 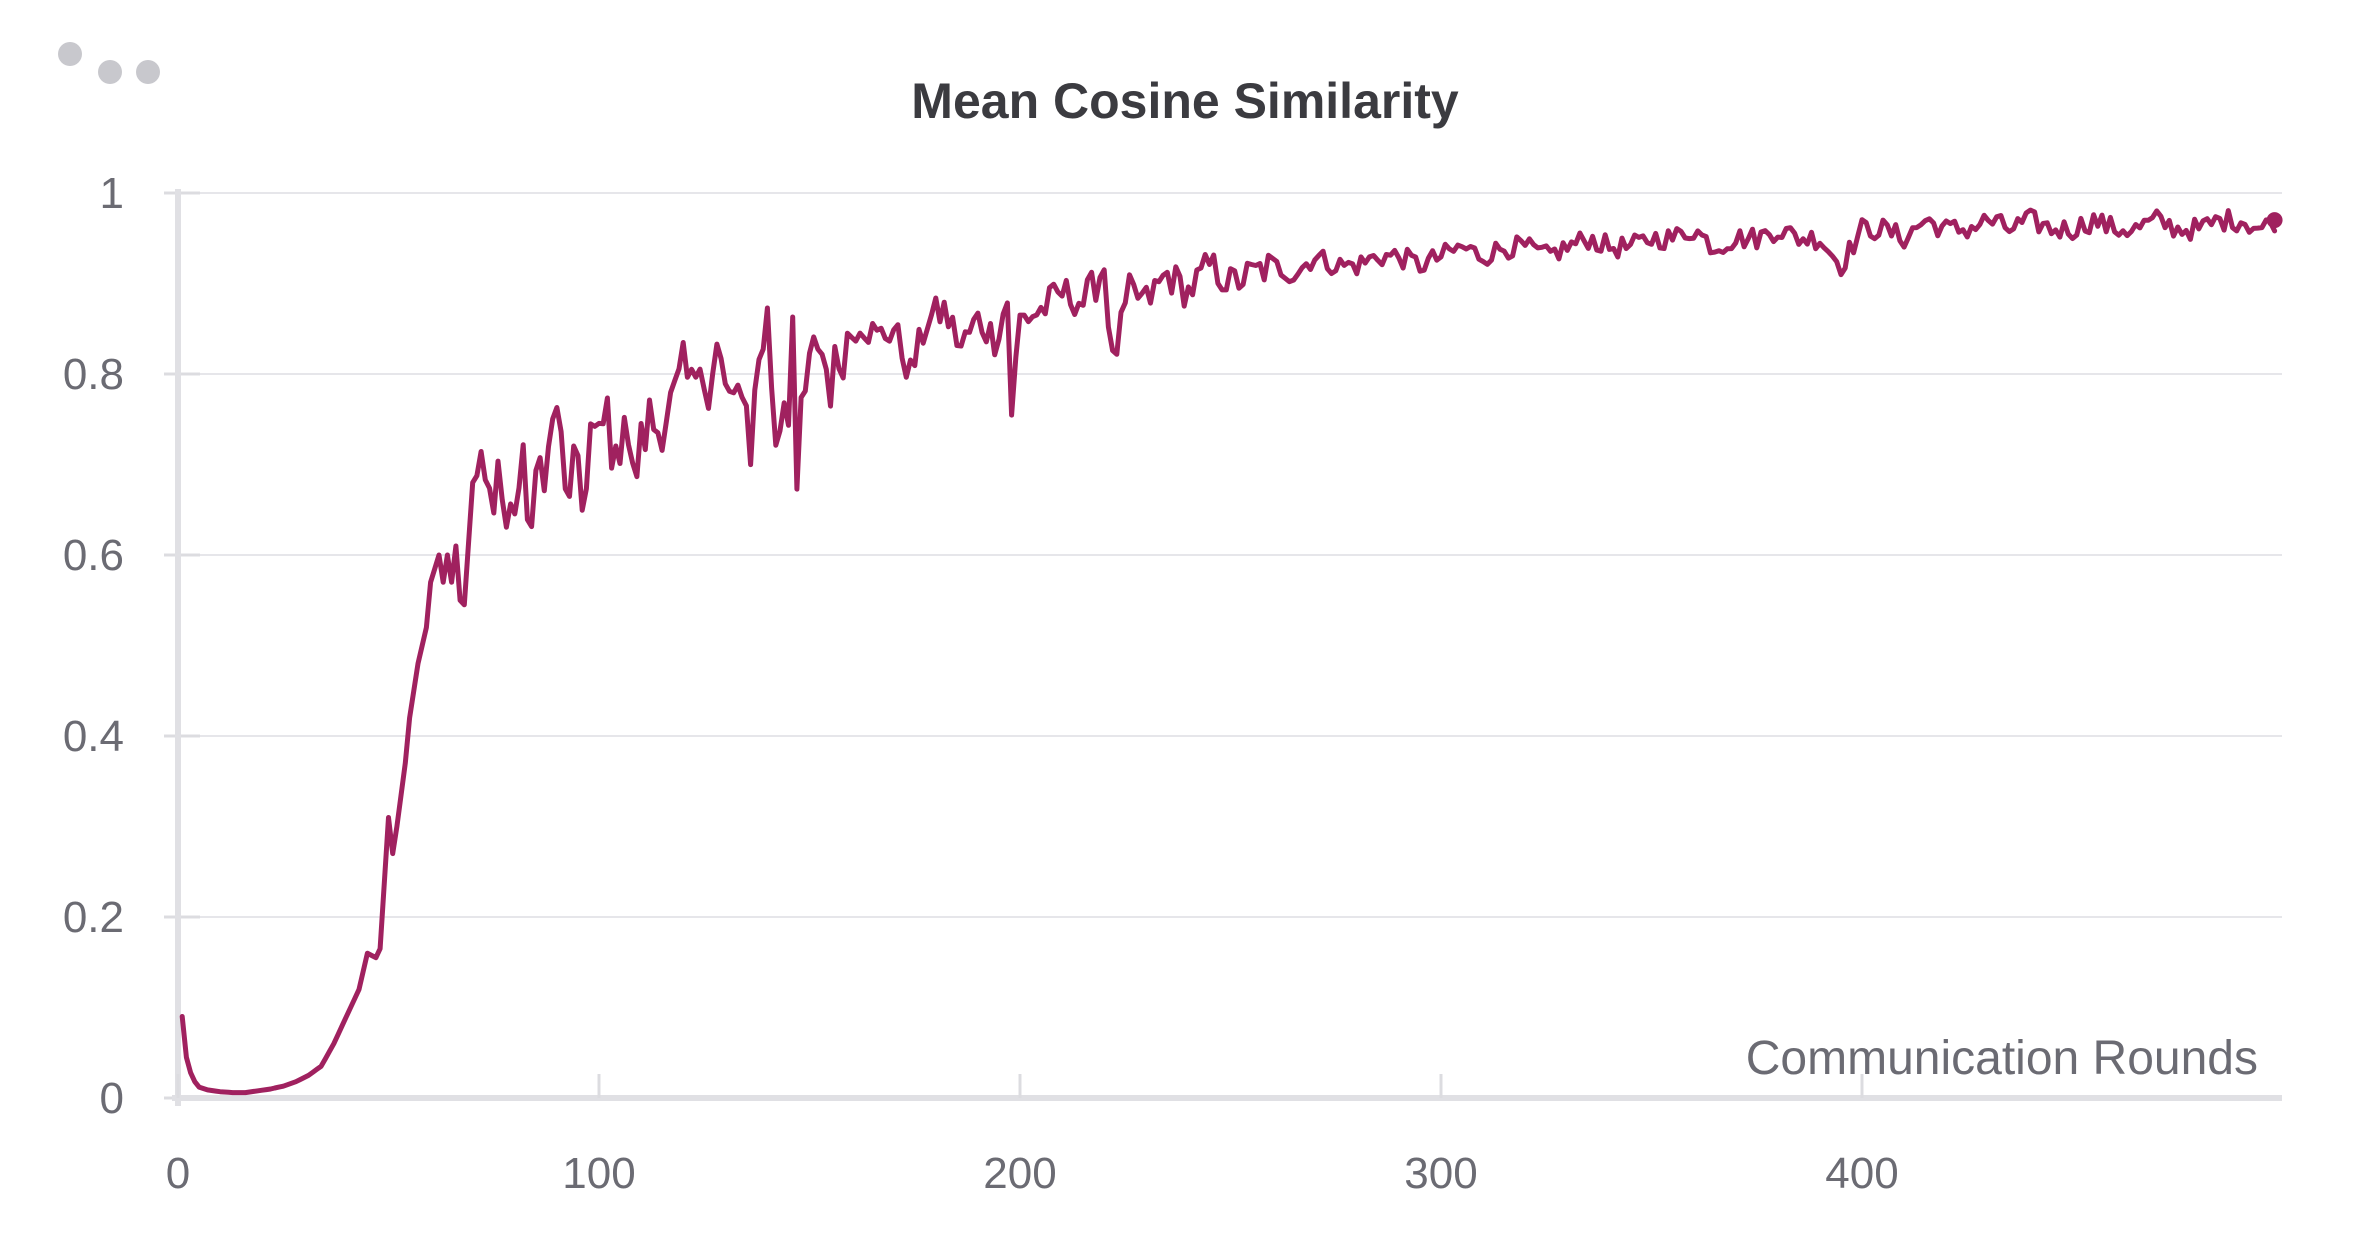 What do you see at coordinates (1185, 101) in the screenshot?
I see `chart-title: Mean Cosine Similarity` at bounding box center [1185, 101].